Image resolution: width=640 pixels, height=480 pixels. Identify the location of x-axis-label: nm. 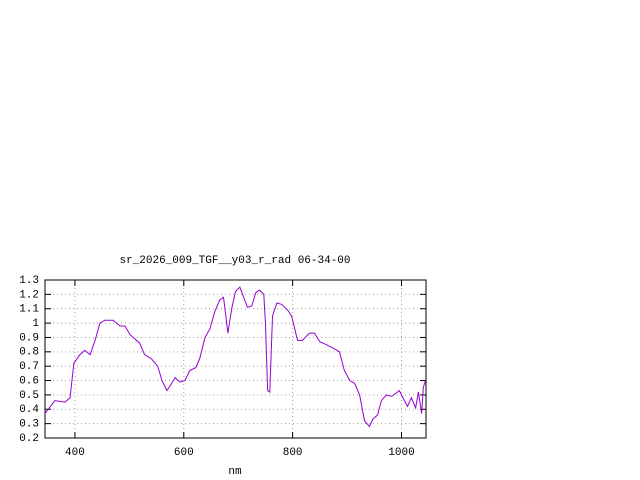
(235, 472).